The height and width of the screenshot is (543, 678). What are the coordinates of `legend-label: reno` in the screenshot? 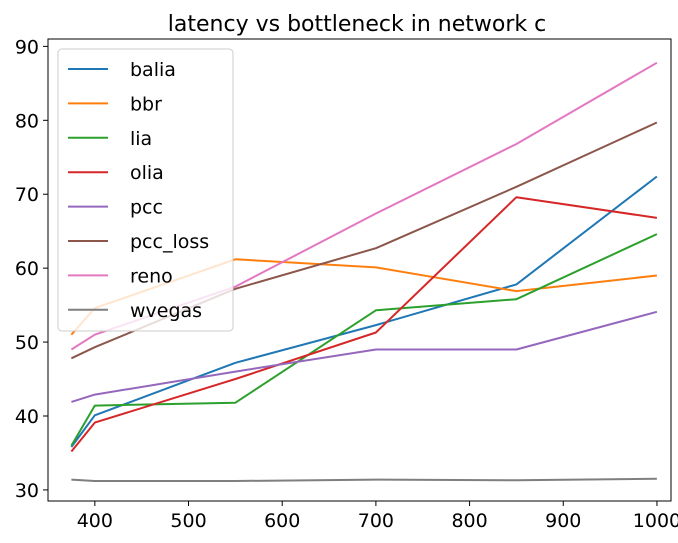 It's located at (151, 276).